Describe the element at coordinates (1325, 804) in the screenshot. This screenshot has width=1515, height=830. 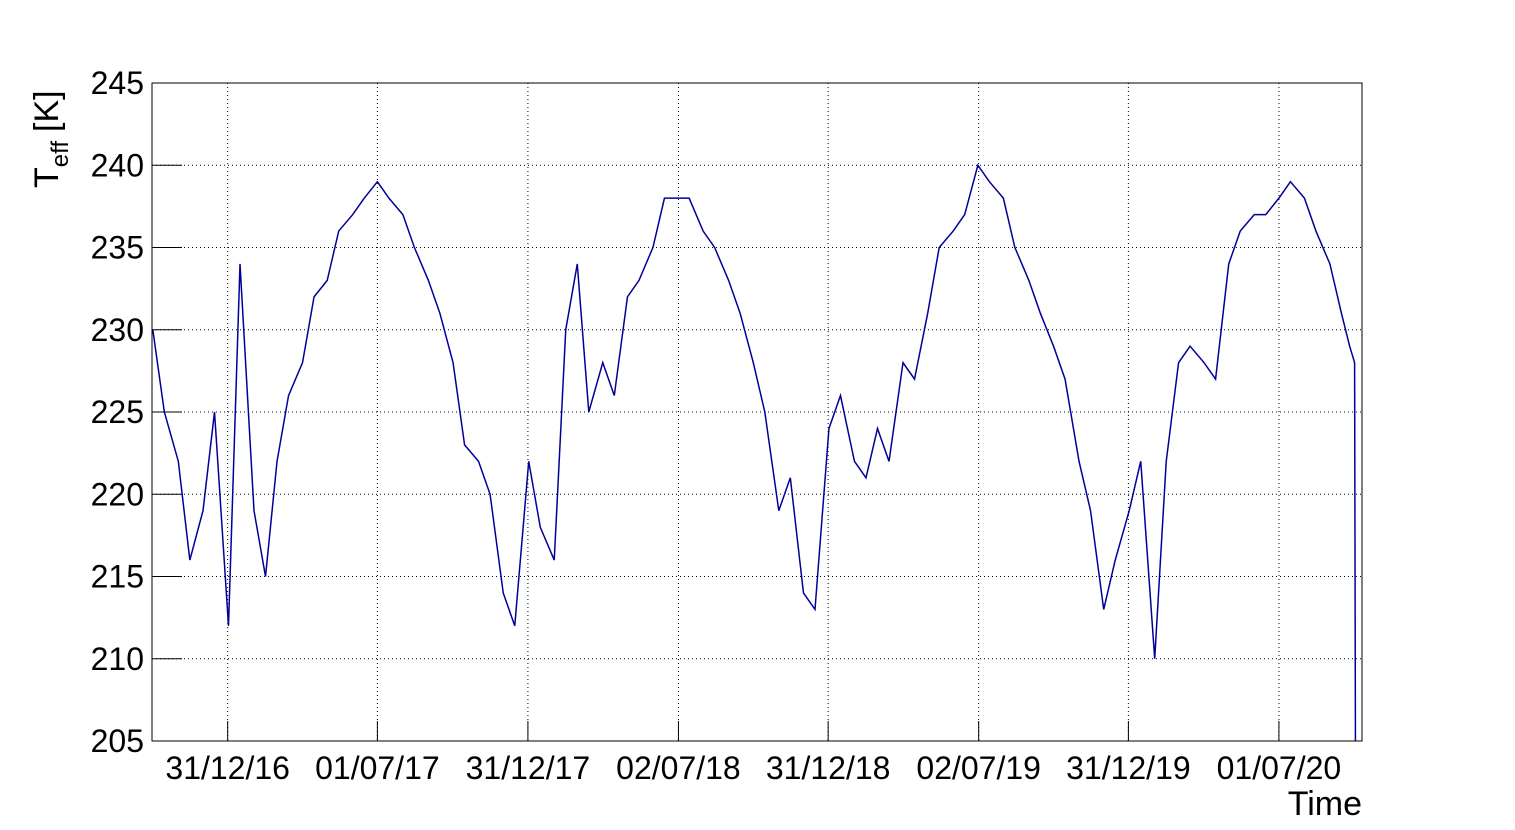
I see `x-axis-label: Time` at that location.